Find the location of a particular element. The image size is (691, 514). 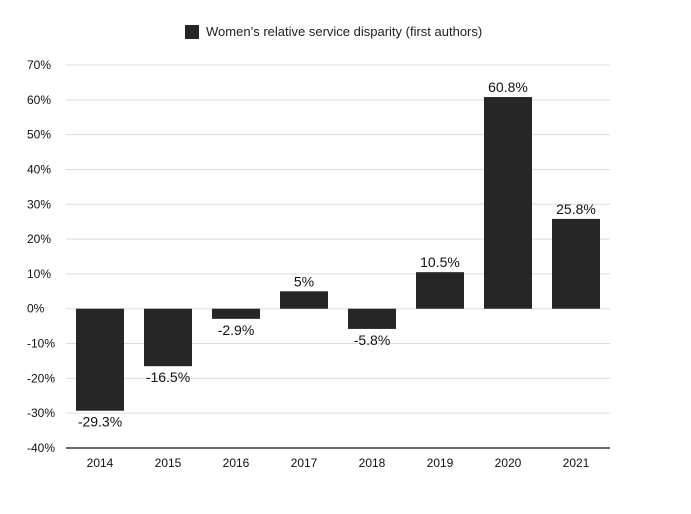

data-label-2020: 60.8% is located at coordinates (508, 87).